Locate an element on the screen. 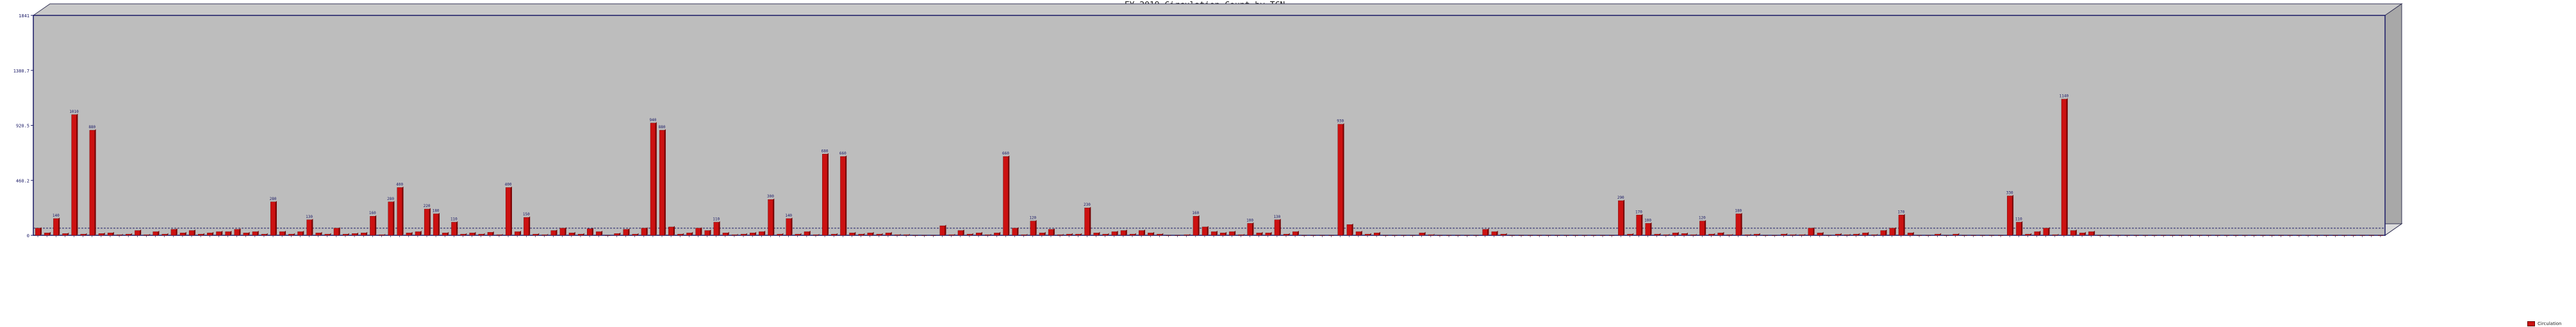  data-label-128: 160 is located at coordinates (1195, 213).